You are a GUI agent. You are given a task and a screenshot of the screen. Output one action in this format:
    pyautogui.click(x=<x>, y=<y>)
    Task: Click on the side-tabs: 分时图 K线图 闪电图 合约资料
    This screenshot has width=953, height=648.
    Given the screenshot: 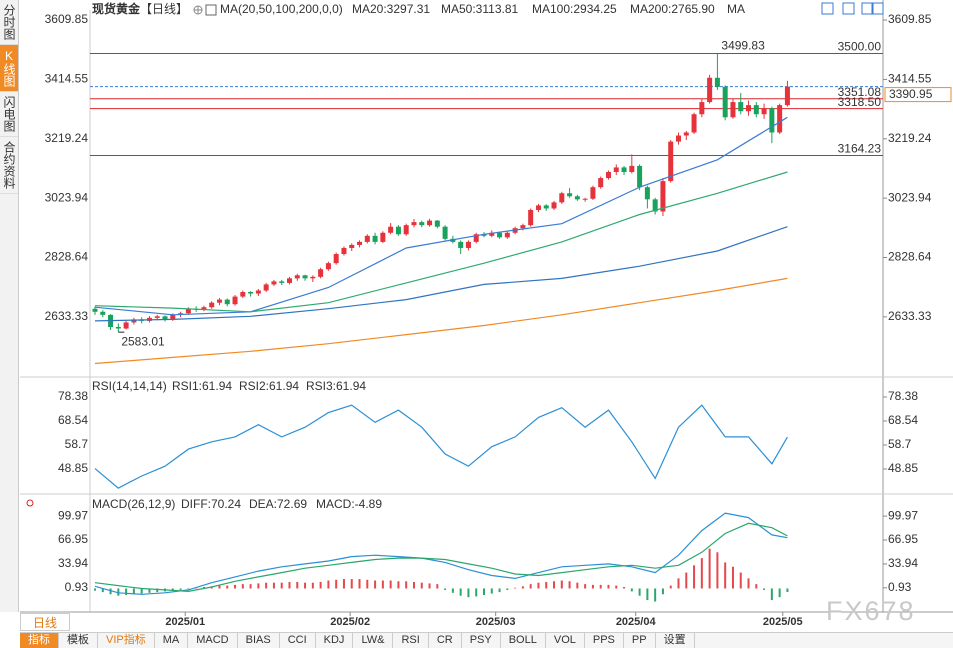 What is the action you would take?
    pyautogui.click(x=9, y=306)
    